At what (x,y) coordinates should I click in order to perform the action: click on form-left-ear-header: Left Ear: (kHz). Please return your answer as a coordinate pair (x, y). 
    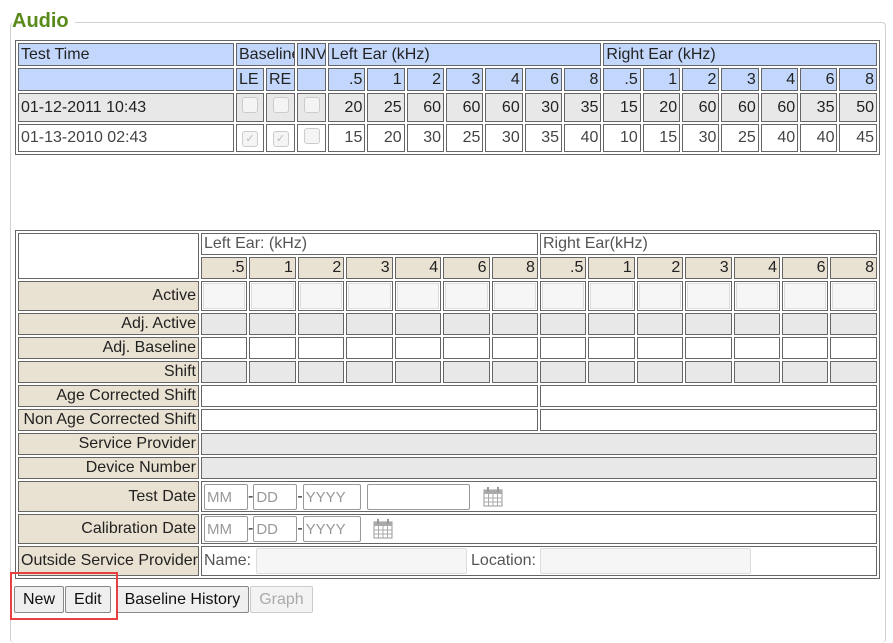
    Looking at the image, I should click on (369, 244).